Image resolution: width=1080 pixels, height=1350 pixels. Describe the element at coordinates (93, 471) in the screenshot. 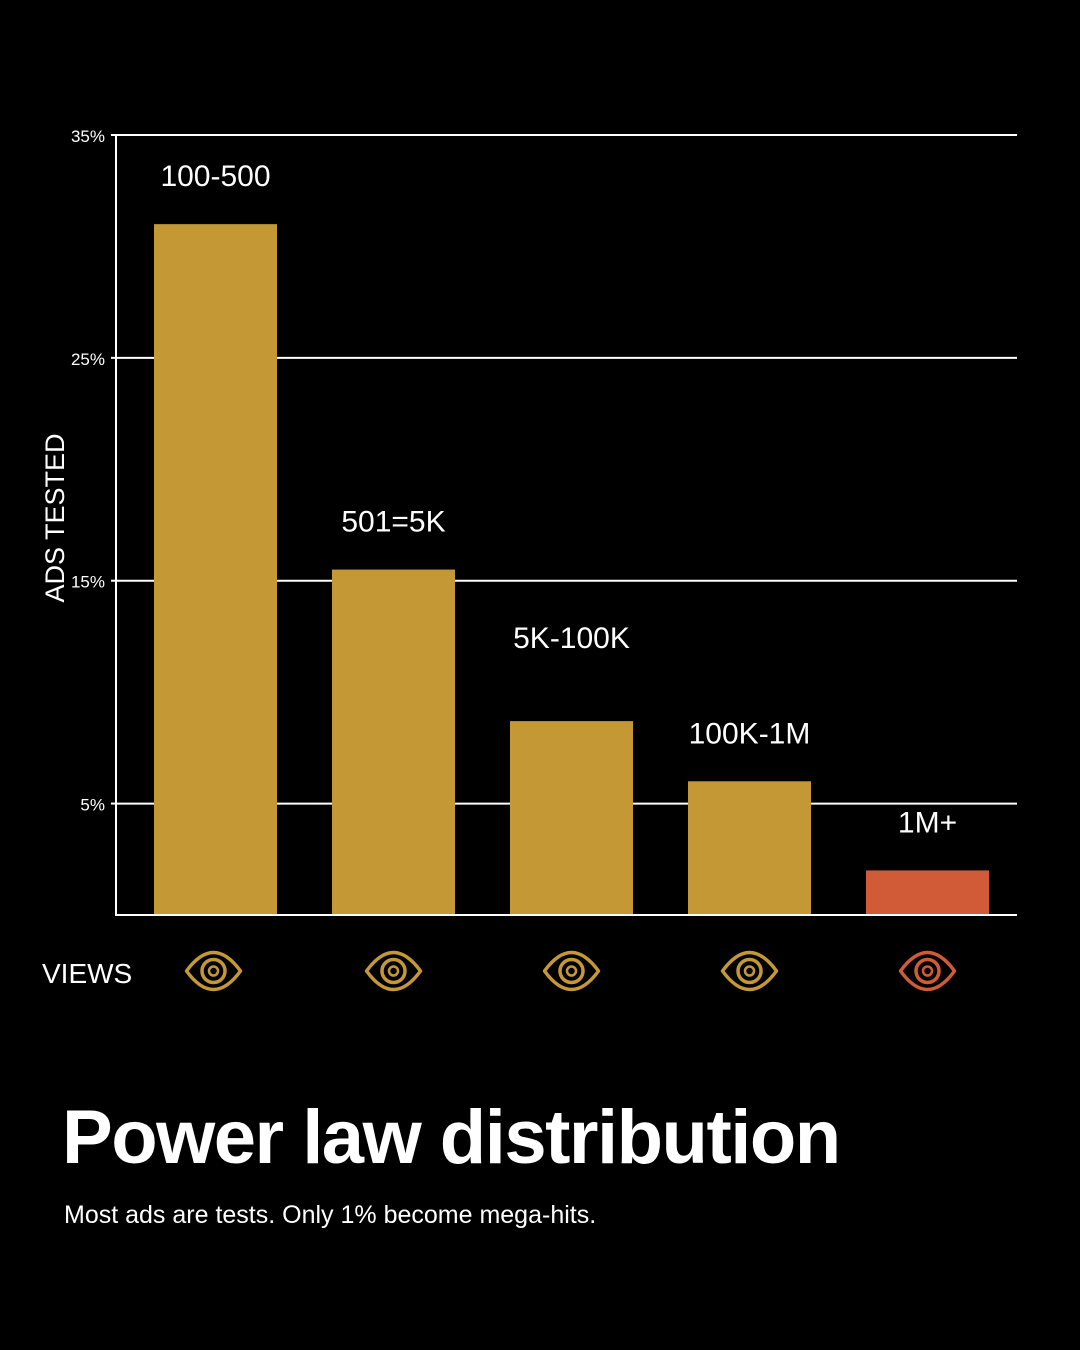

I see `y-ticks: 5% 15% 25% 35%` at that location.